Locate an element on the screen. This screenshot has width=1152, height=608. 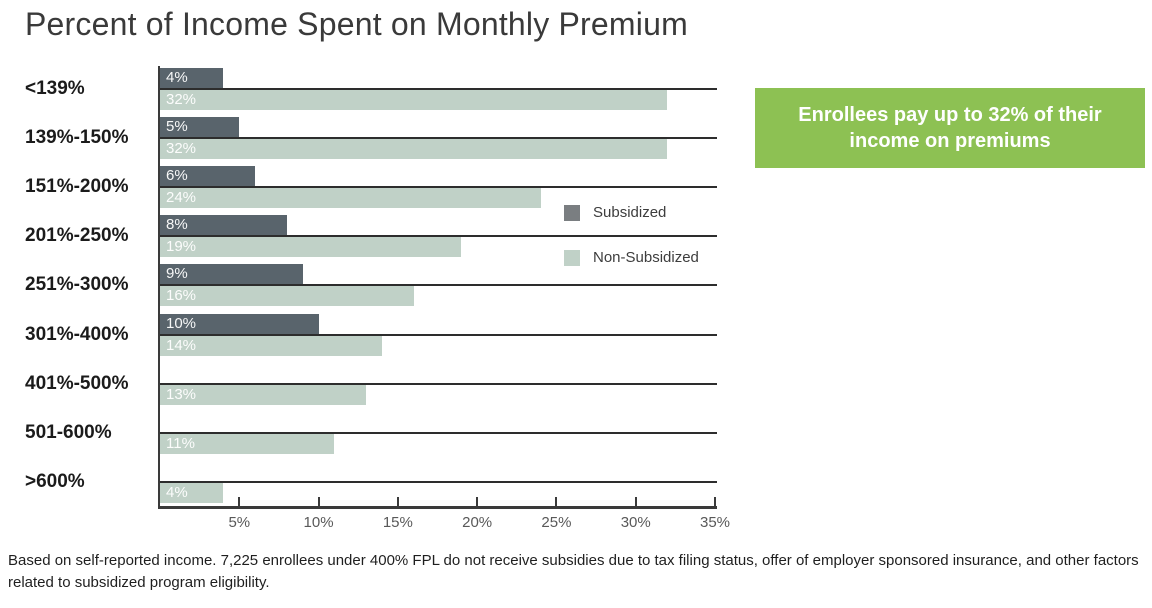
y-axis-line is located at coordinates (159, 286).